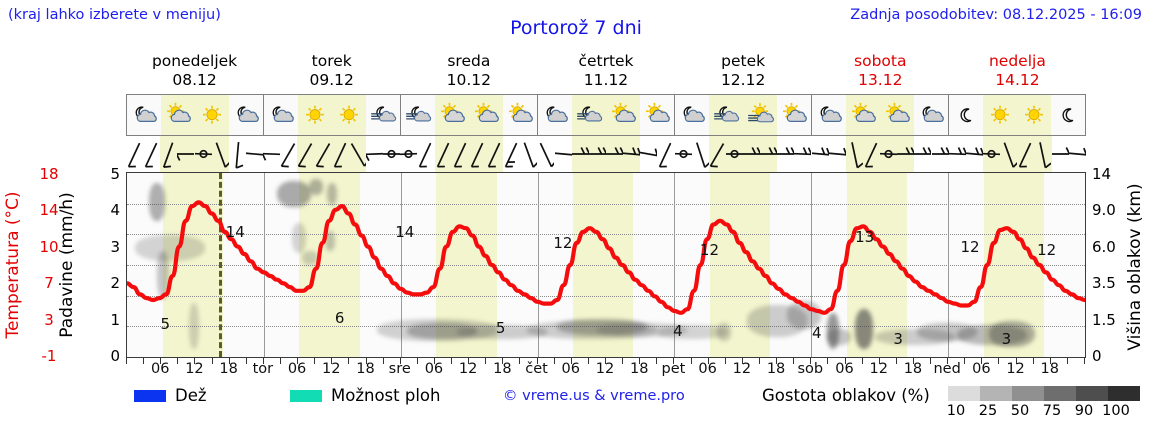 This screenshot has height=443, width=1152. What do you see at coordinates (194, 61) in the screenshot?
I see `day-name: ponedeljek` at bounding box center [194, 61].